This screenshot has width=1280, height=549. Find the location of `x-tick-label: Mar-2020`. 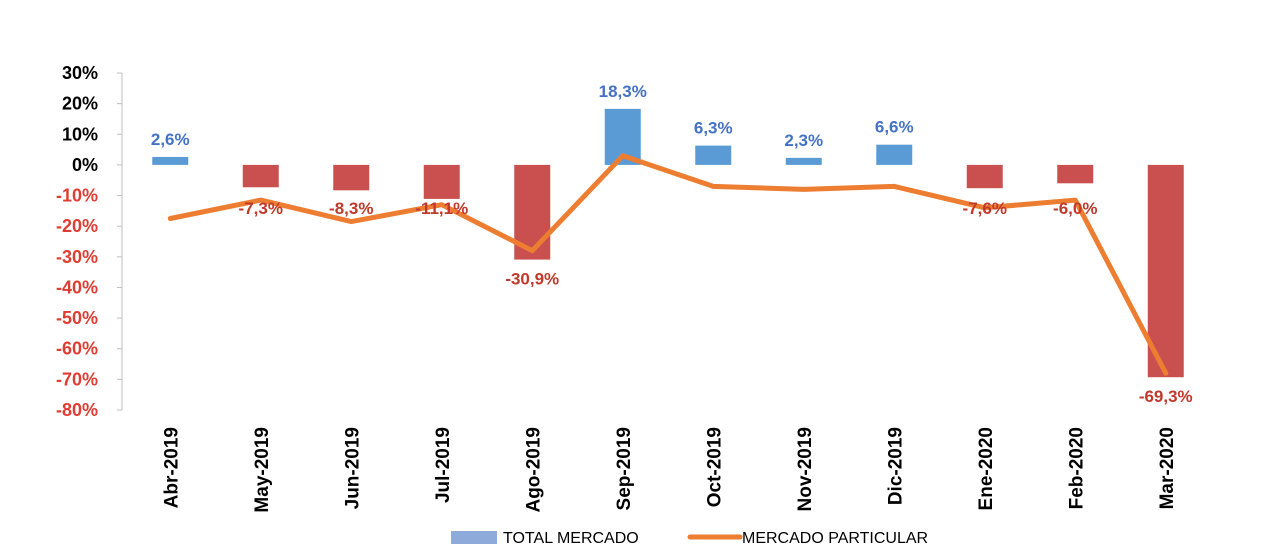

x-tick-label: Mar-2020 is located at coordinates (1167, 468).